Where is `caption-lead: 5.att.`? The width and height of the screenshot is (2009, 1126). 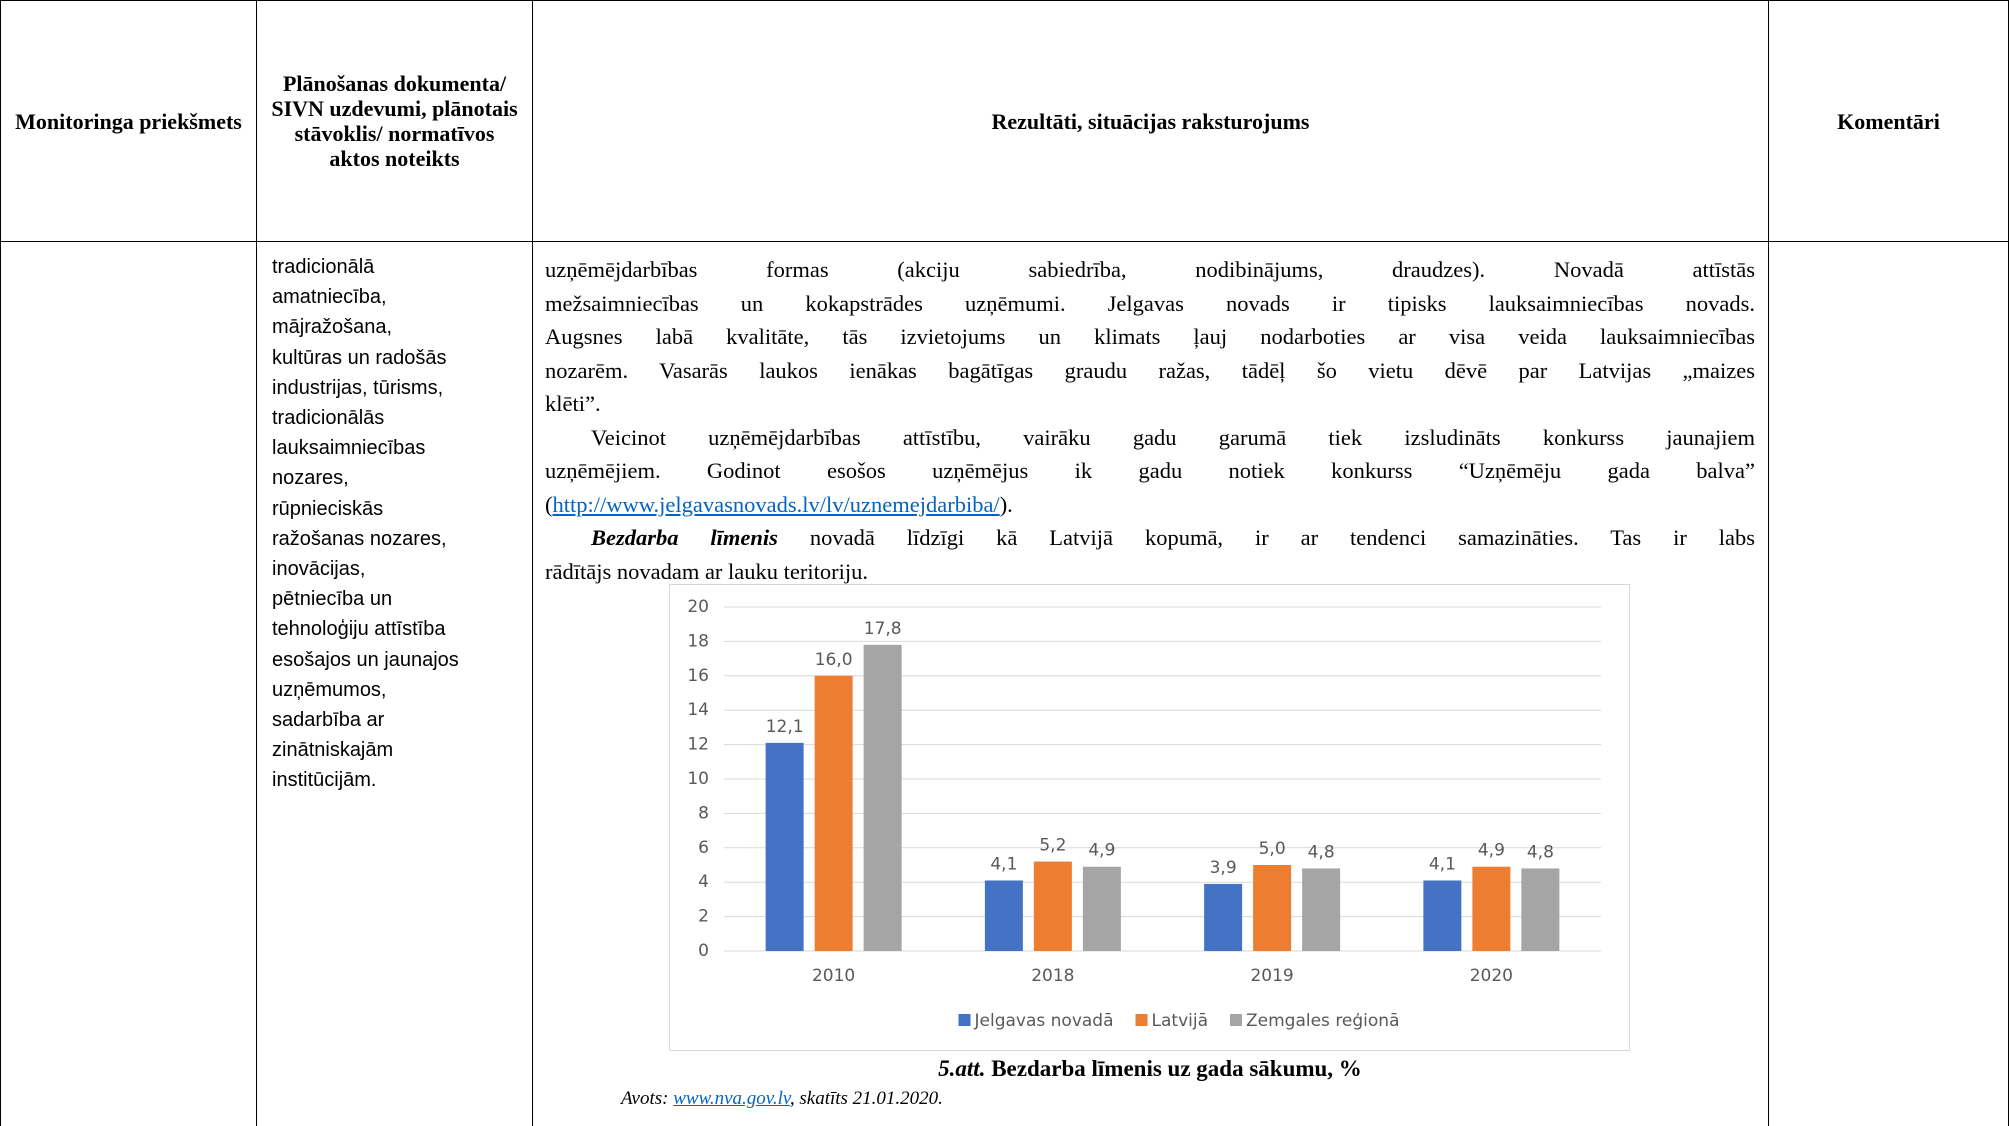 caption-lead: 5.att. is located at coordinates (962, 1068).